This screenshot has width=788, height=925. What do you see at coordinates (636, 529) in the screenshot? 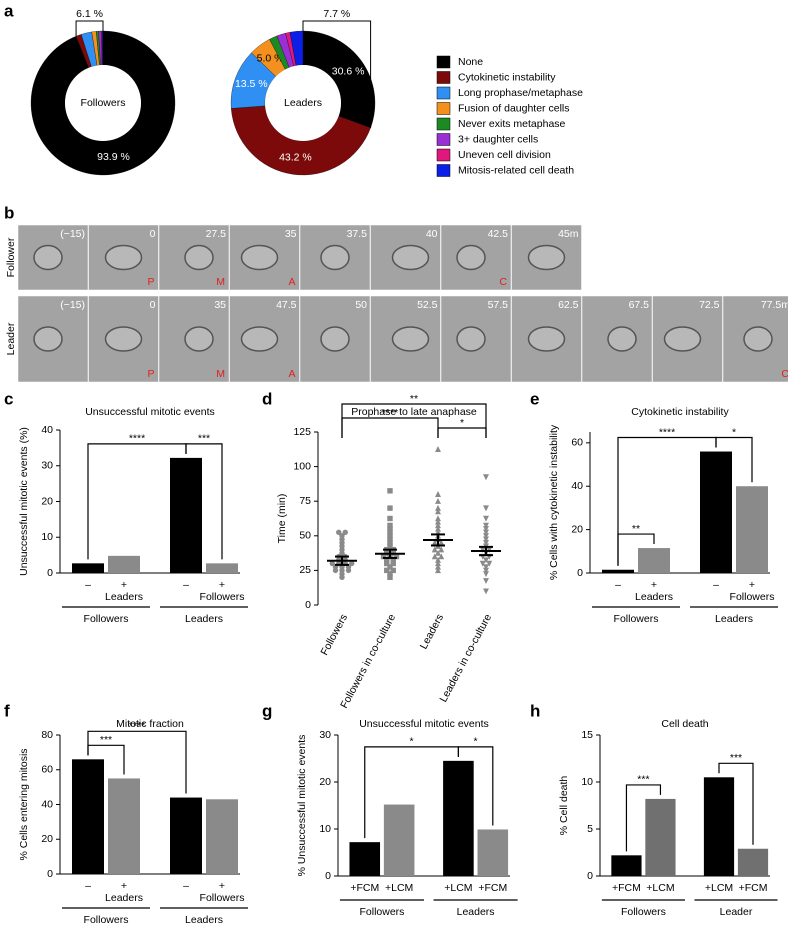
I see `significance-label: **` at bounding box center [636, 529].